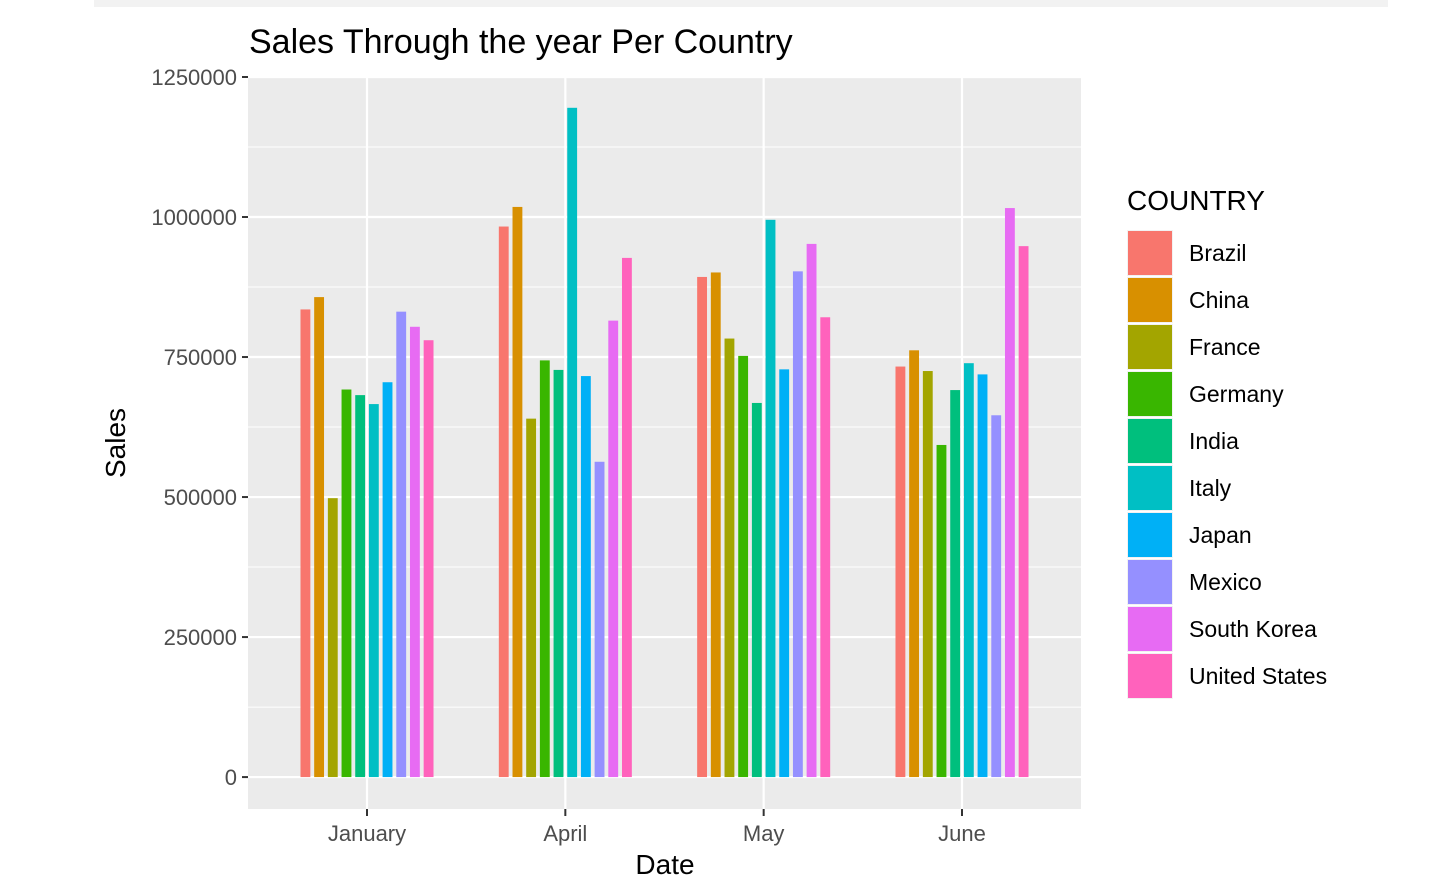 This screenshot has width=1446, height=894. I want to click on y-axis-title: Sales, so click(115, 443).